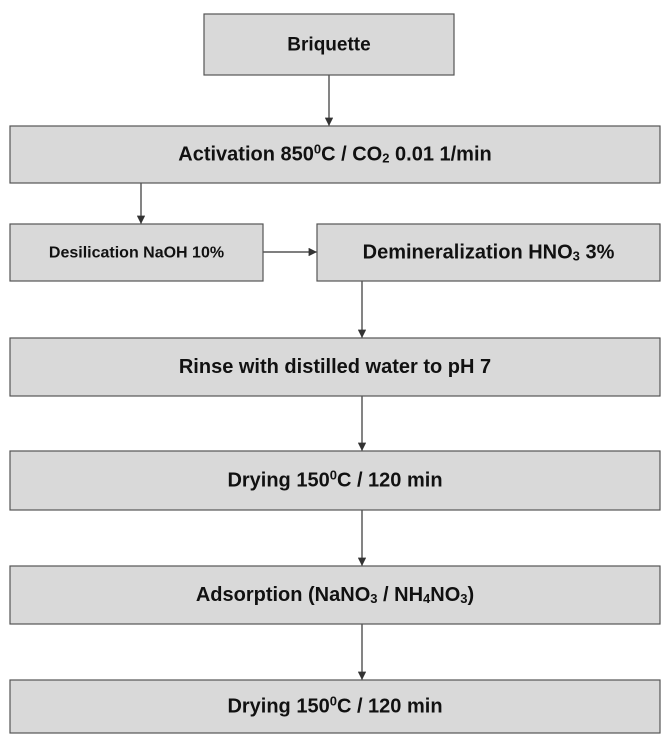 The image size is (668, 734). What do you see at coordinates (471, 595) in the screenshot?
I see `label-part: )` at bounding box center [471, 595].